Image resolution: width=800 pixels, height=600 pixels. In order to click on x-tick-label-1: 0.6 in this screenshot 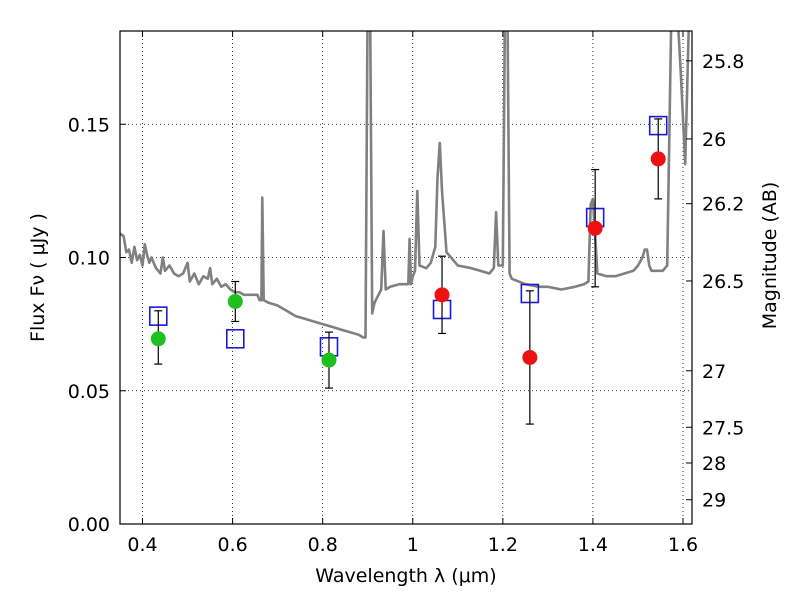, I will do `click(232, 545)`.